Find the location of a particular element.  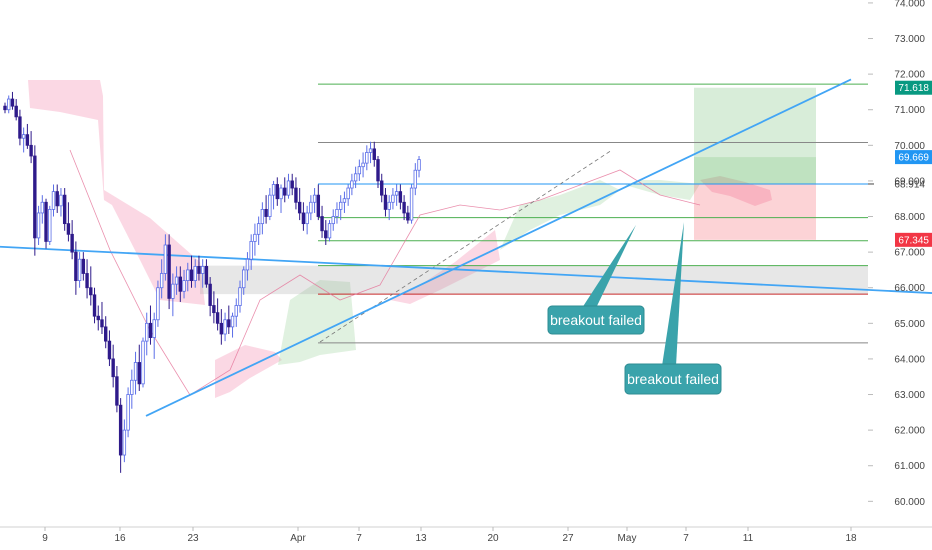

x-tick-label: 18 is located at coordinates (851, 538).